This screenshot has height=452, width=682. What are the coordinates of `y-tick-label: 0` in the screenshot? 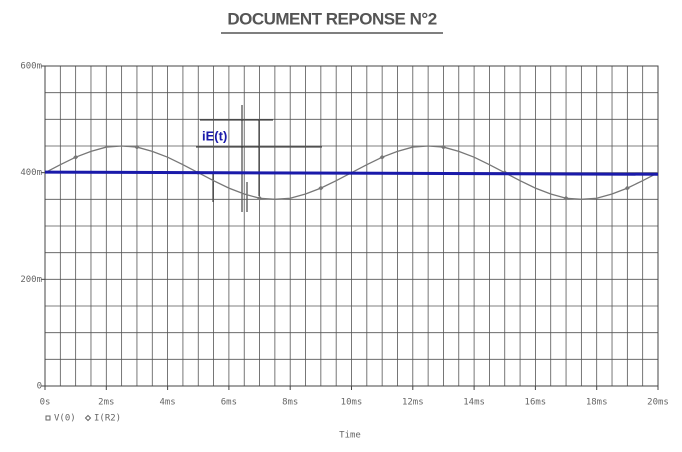 It's located at (39, 387).